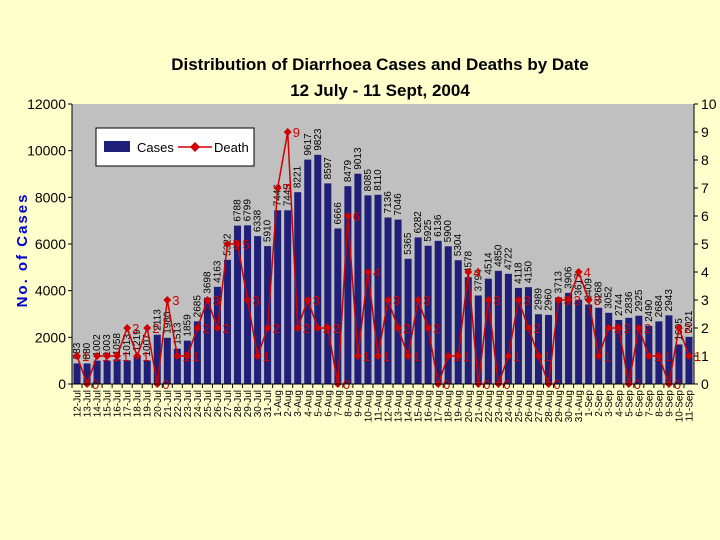 This screenshot has width=720, height=540. Describe the element at coordinates (258, 220) in the screenshot. I see `bar-value-label: 6338` at that location.